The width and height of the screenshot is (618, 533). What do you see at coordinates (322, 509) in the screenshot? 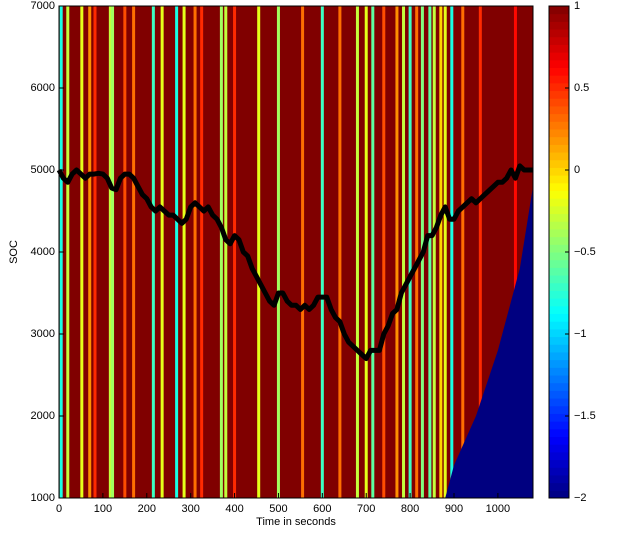
I see `x-tick-label: 600` at bounding box center [322, 509].